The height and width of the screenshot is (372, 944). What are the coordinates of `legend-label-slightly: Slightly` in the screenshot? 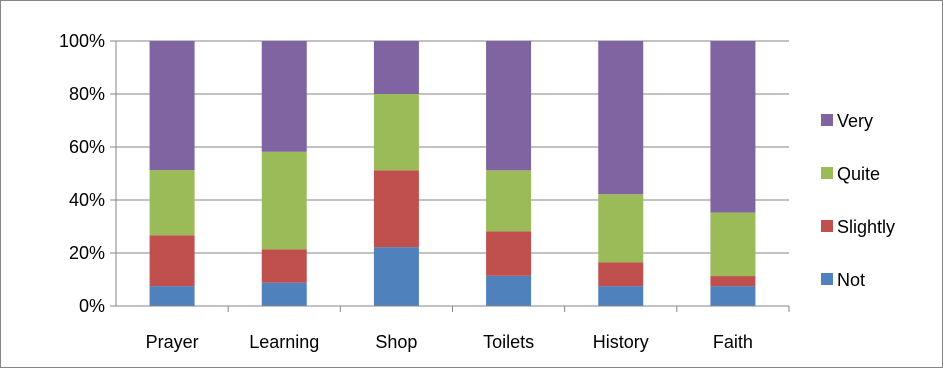 It's located at (866, 227).